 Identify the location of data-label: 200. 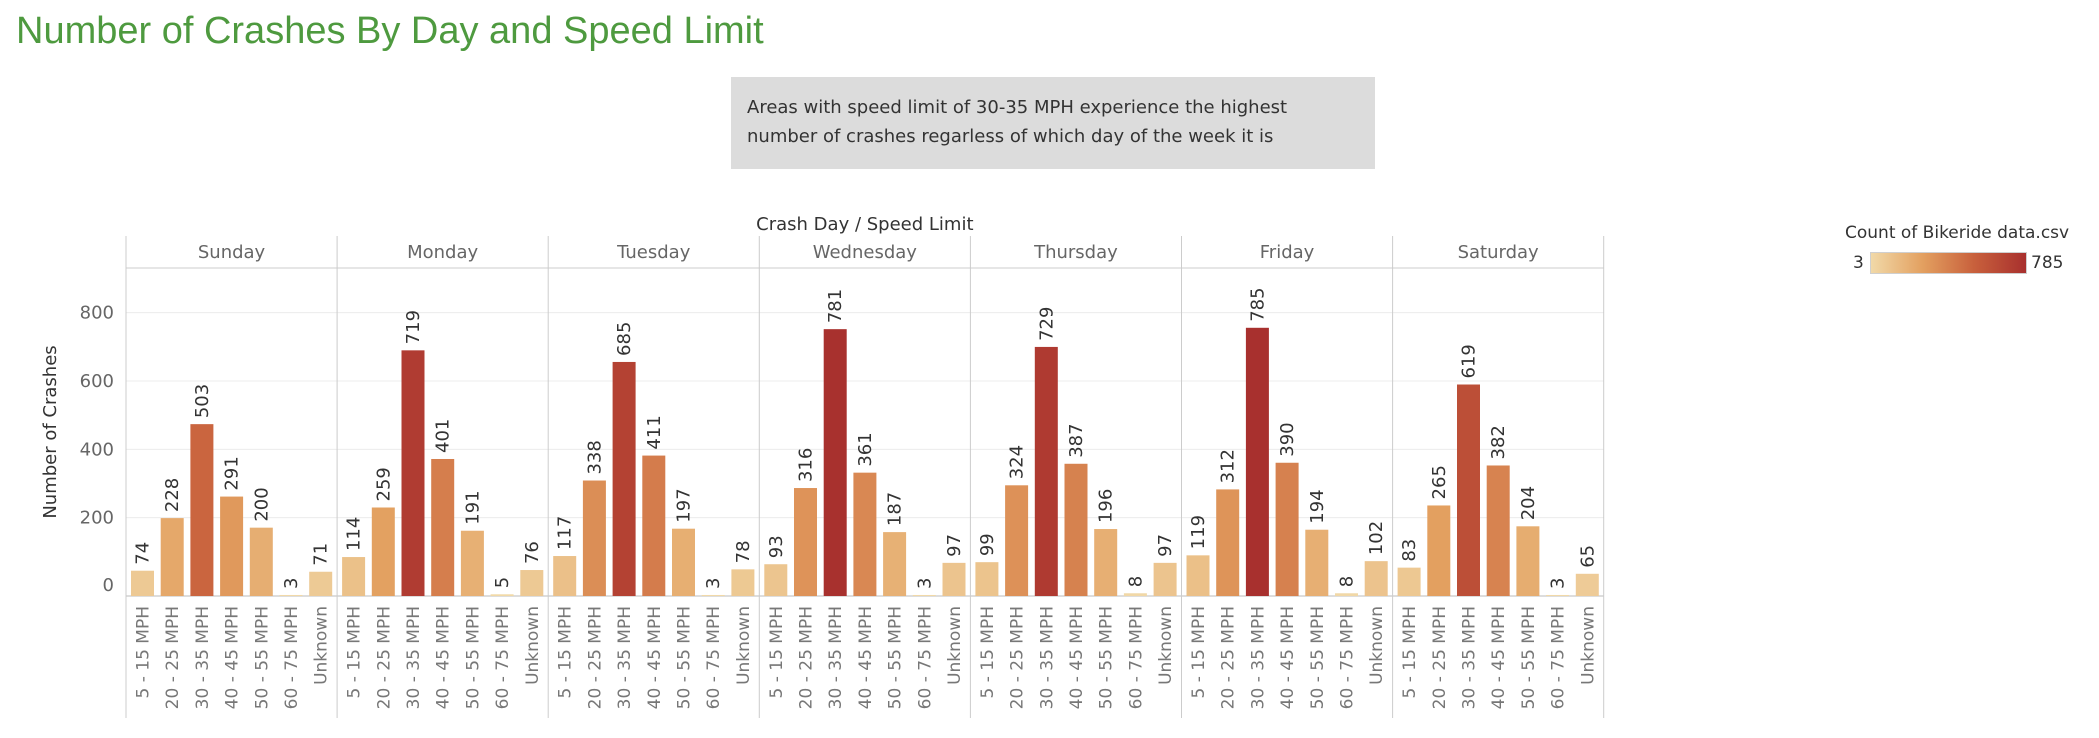
(261, 504).